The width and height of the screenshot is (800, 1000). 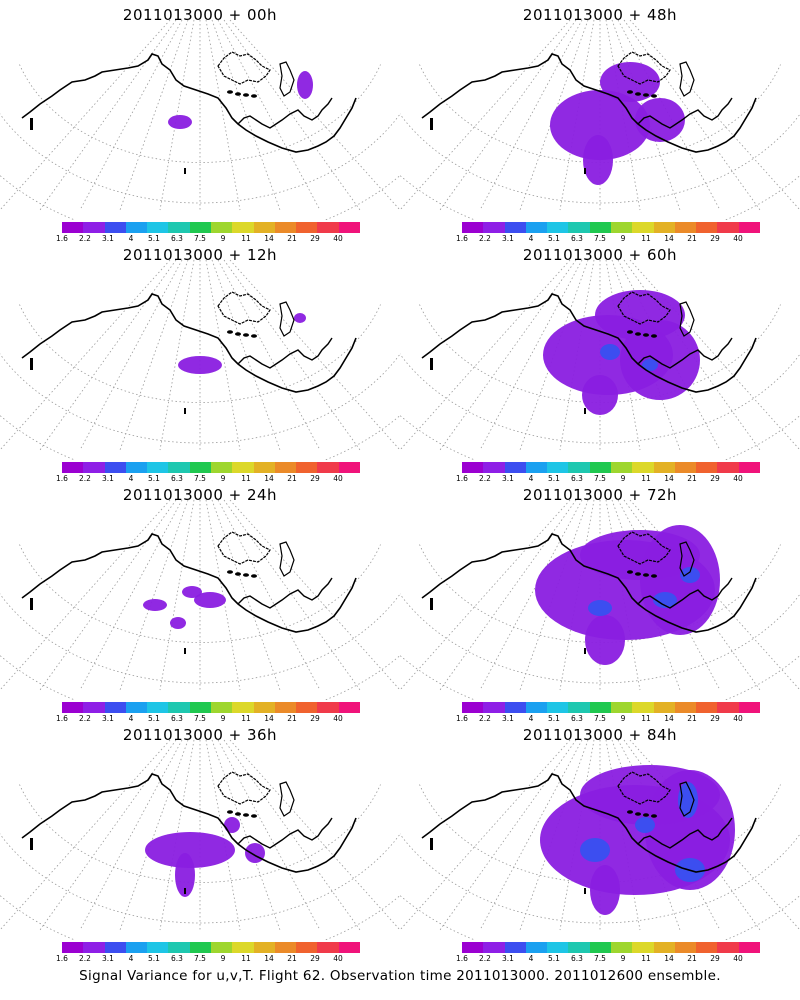 What do you see at coordinates (200, 495) in the screenshot?
I see `panel-title: 2011013000 + 24h` at bounding box center [200, 495].